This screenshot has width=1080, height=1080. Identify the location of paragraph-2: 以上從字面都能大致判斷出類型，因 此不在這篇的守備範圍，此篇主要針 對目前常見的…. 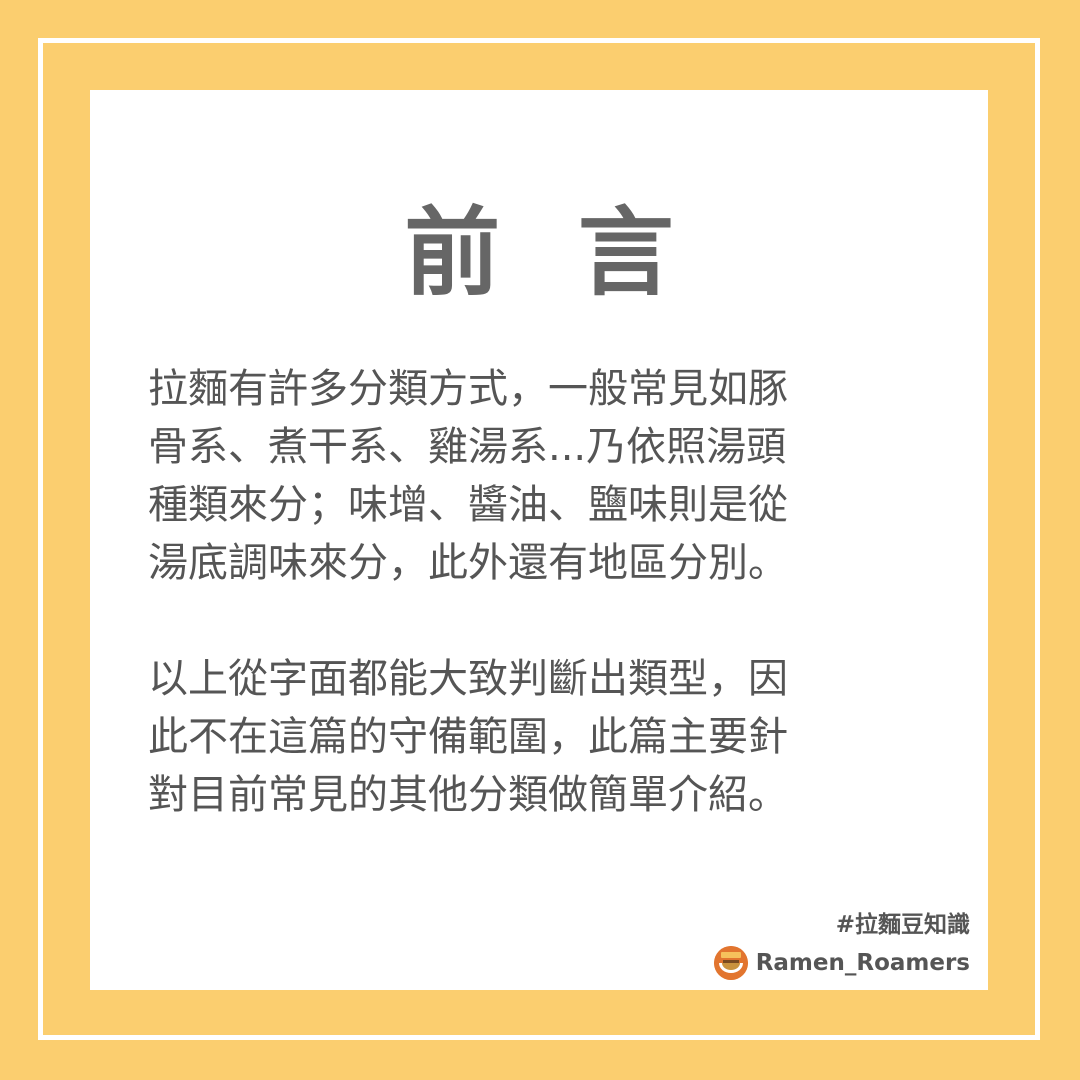
(548, 737).